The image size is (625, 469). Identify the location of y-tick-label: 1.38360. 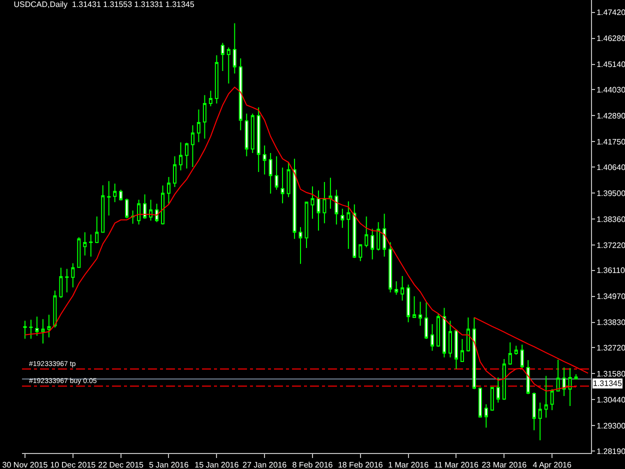
(610, 219).